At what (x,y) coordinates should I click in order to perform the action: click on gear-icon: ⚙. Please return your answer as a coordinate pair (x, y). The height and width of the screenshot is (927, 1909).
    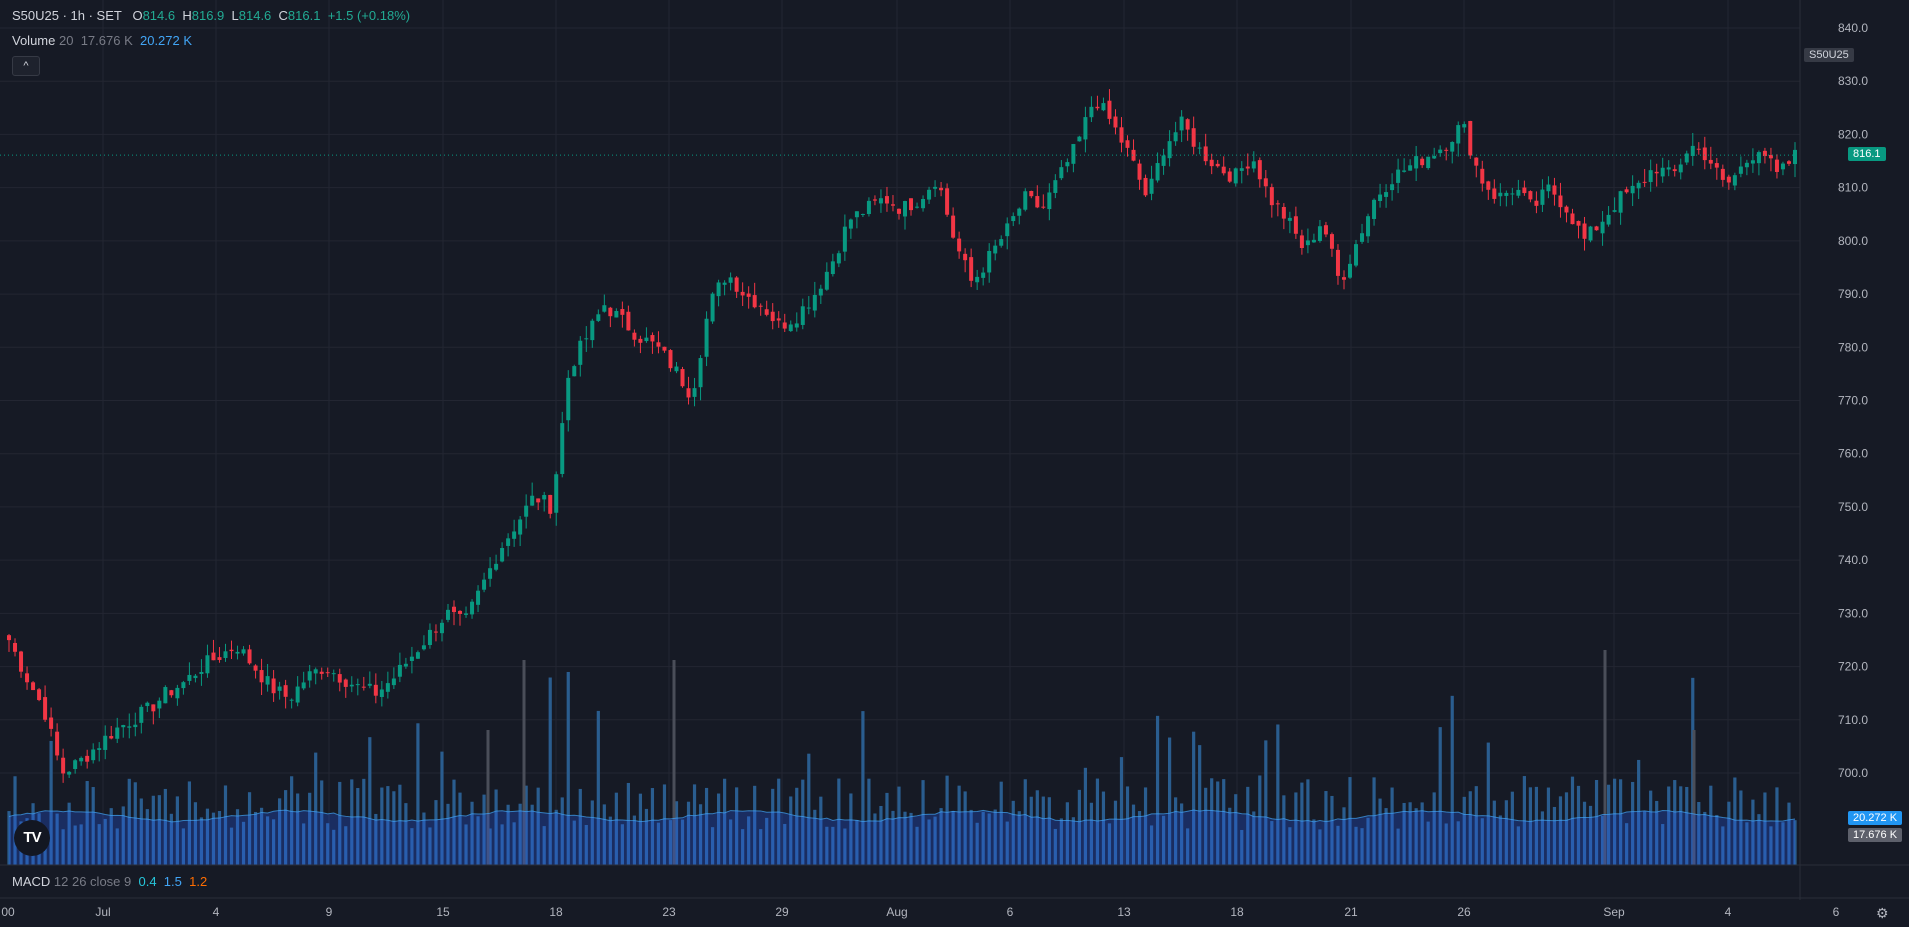
    Looking at the image, I should click on (1882, 913).